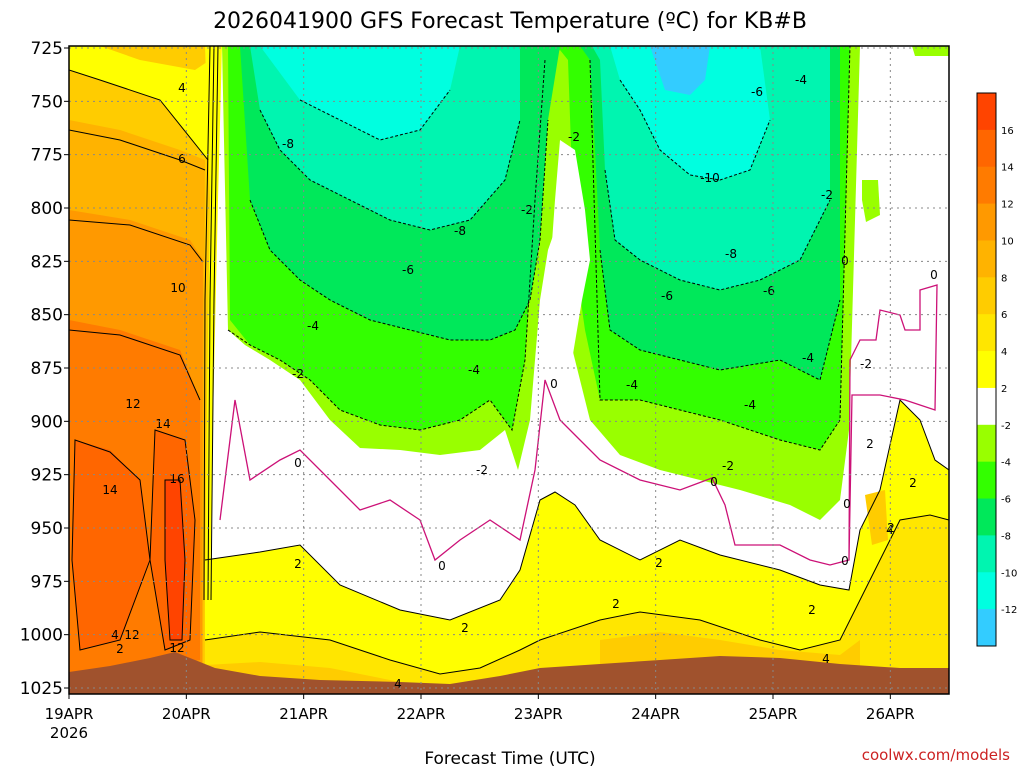  Describe the element at coordinates (1006, 500) in the screenshot. I see `colorbar-tick-label: -6` at that location.